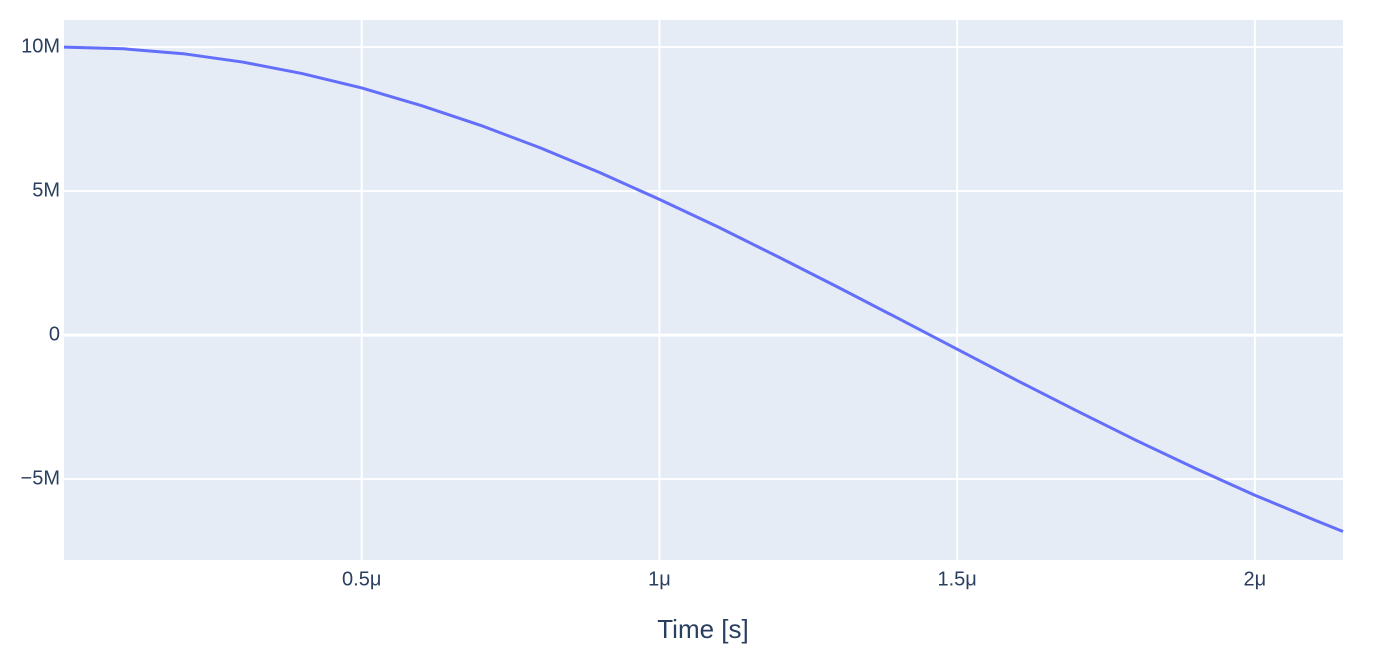 This screenshot has height=660, width=1384. I want to click on y-tick-label: −5M, so click(40, 478).